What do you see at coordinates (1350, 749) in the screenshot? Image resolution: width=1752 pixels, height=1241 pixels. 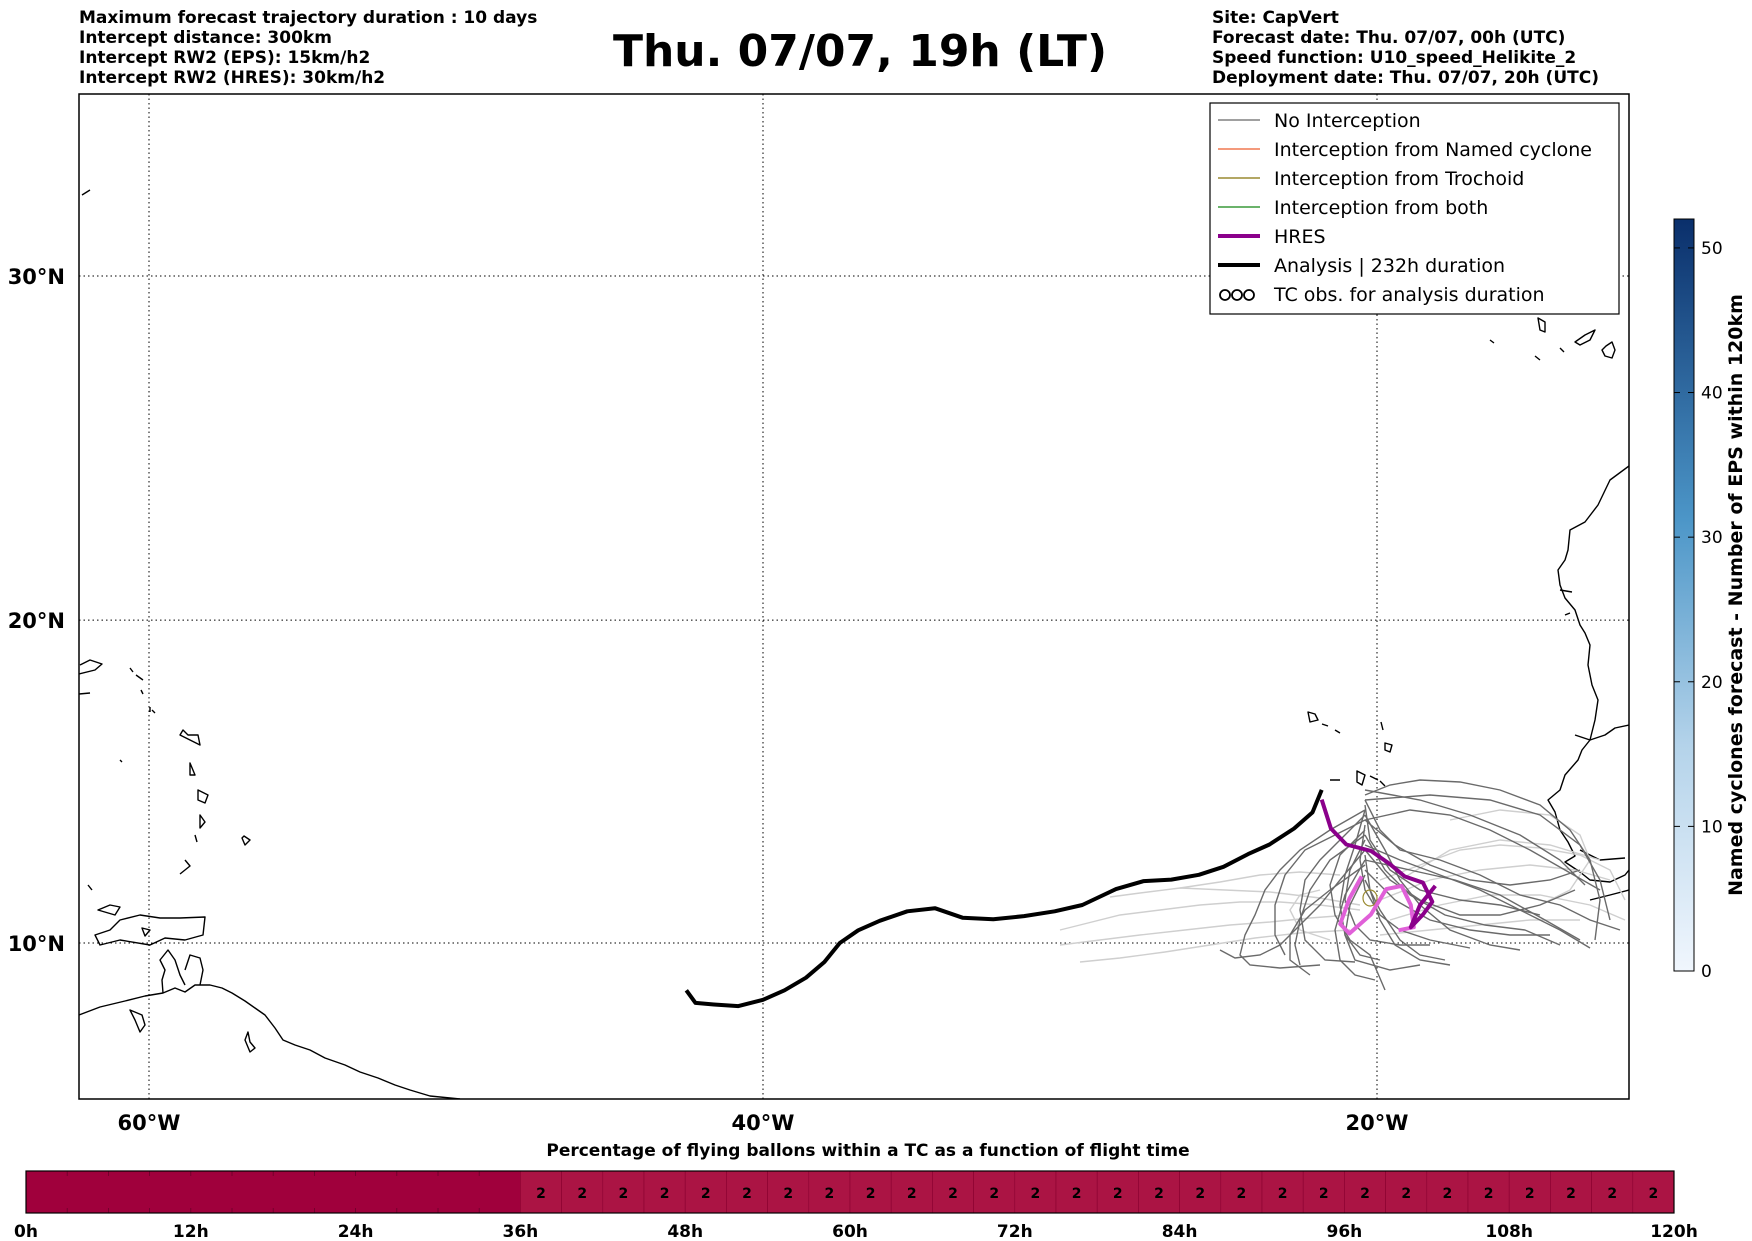 I see `coastline-cape-verde` at bounding box center [1350, 749].